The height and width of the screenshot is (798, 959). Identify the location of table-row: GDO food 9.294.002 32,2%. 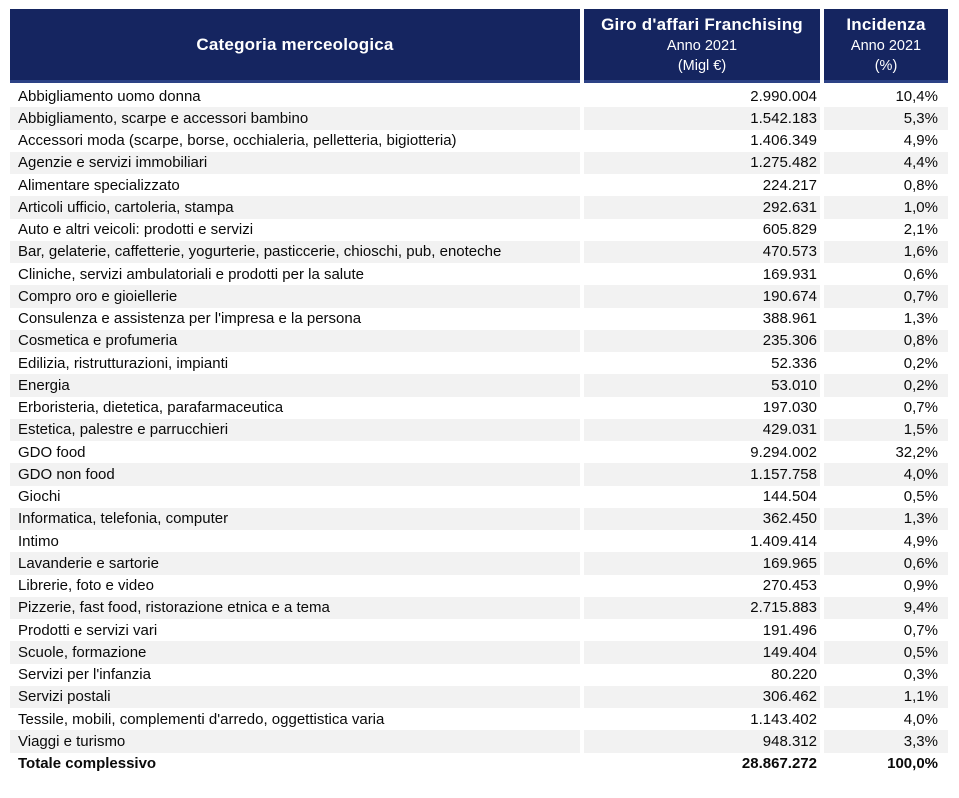
(479, 452).